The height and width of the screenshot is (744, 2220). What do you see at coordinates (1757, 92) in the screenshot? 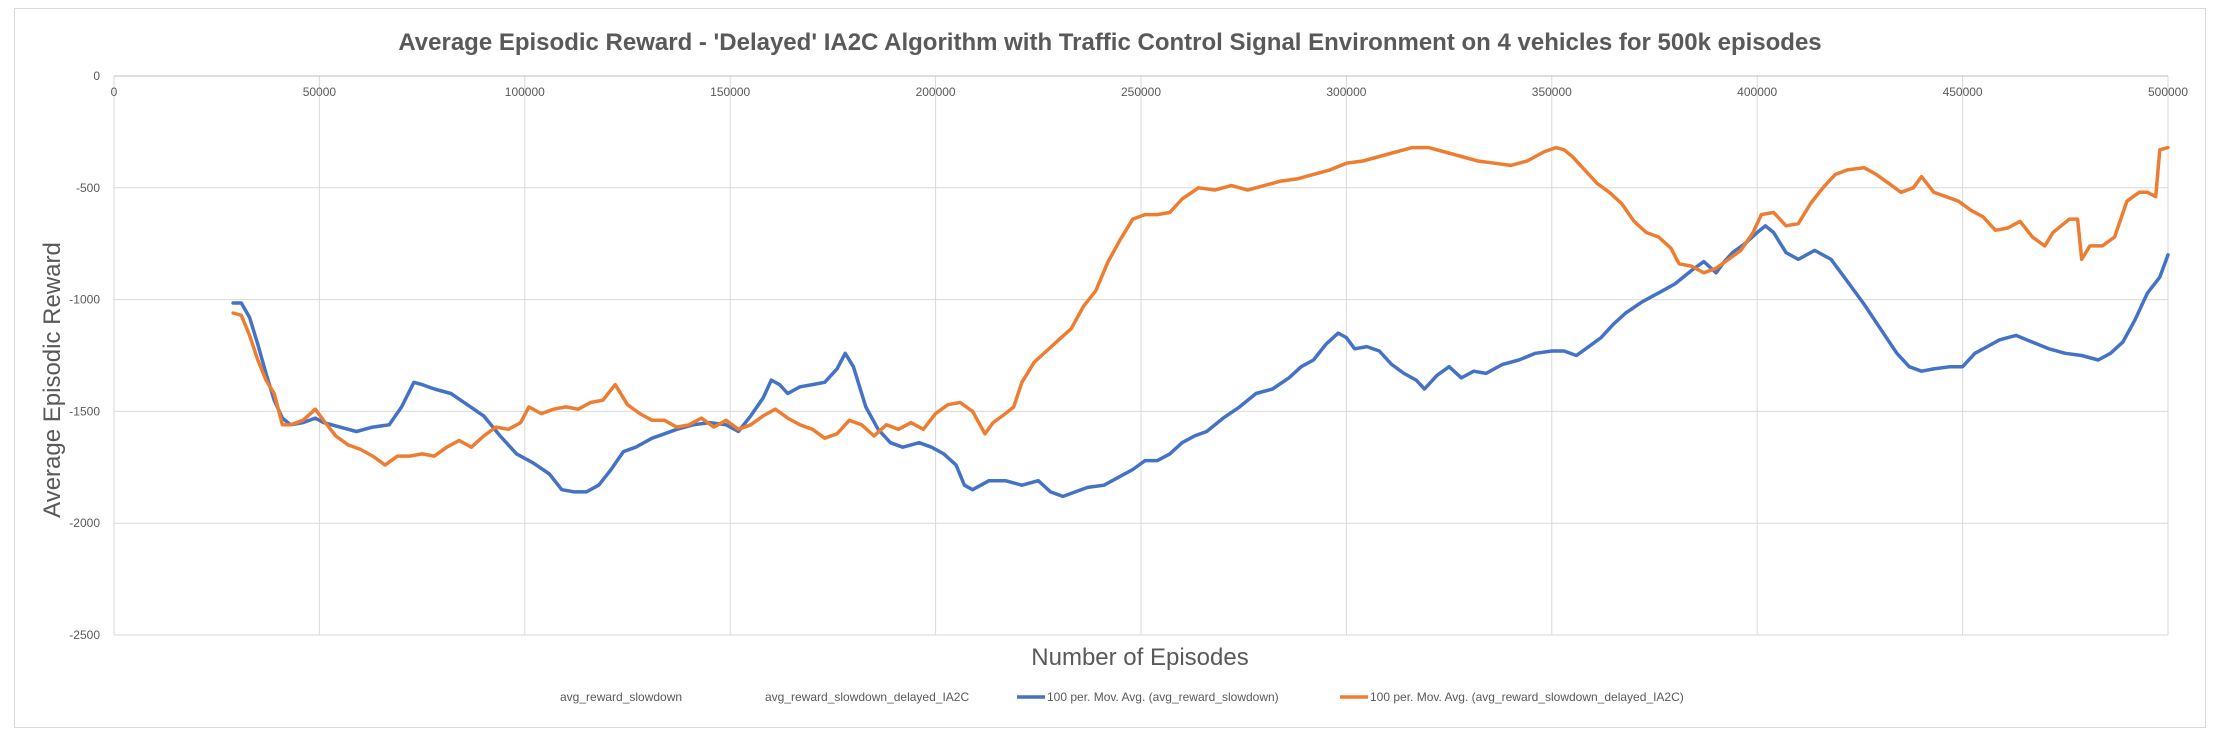
I see `x-tick-label-8: 400000` at bounding box center [1757, 92].